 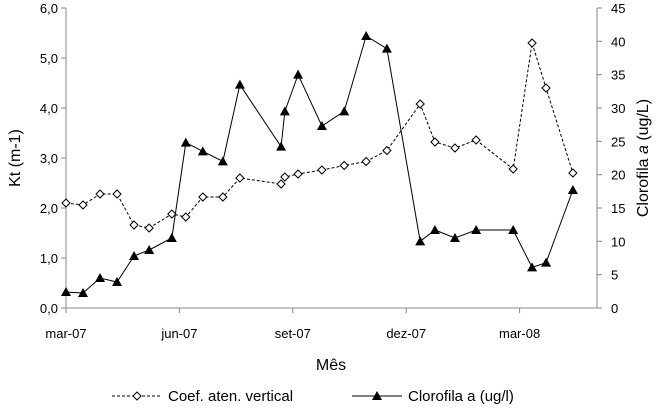 I want to click on x-tick-label: jun-07, so click(x=178, y=333).